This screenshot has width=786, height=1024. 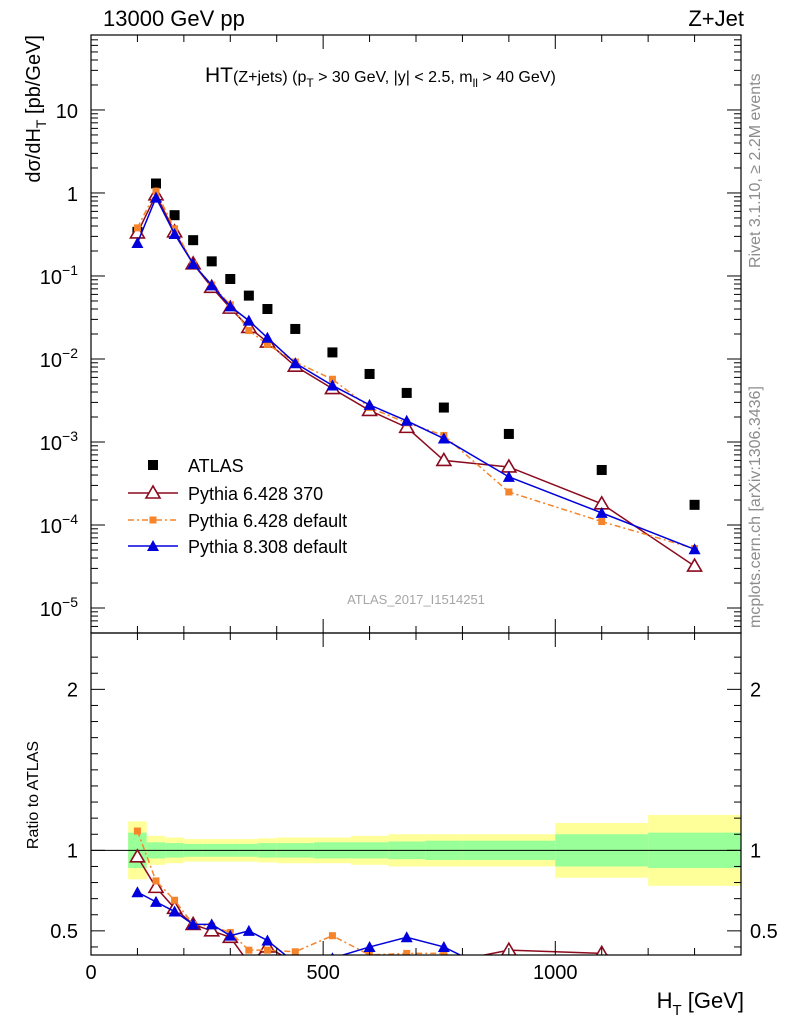 What do you see at coordinates (393, 77) in the screenshot?
I see `chart-title-cuts-rest: > 30 GeV, |y| < 2.5, m` at bounding box center [393, 77].